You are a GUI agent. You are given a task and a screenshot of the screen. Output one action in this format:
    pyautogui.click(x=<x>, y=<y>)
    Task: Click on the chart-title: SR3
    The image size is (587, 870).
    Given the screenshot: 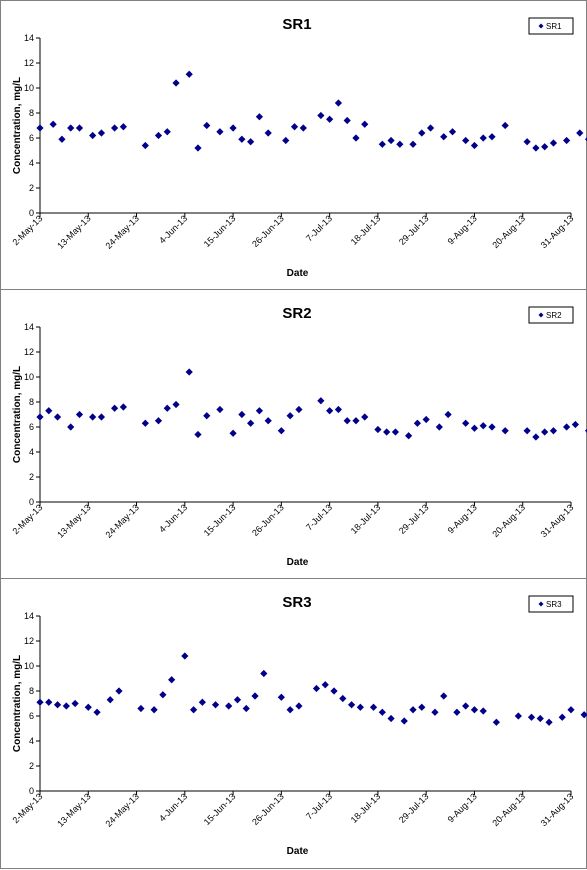 What is the action you would take?
    pyautogui.click(x=296, y=602)
    